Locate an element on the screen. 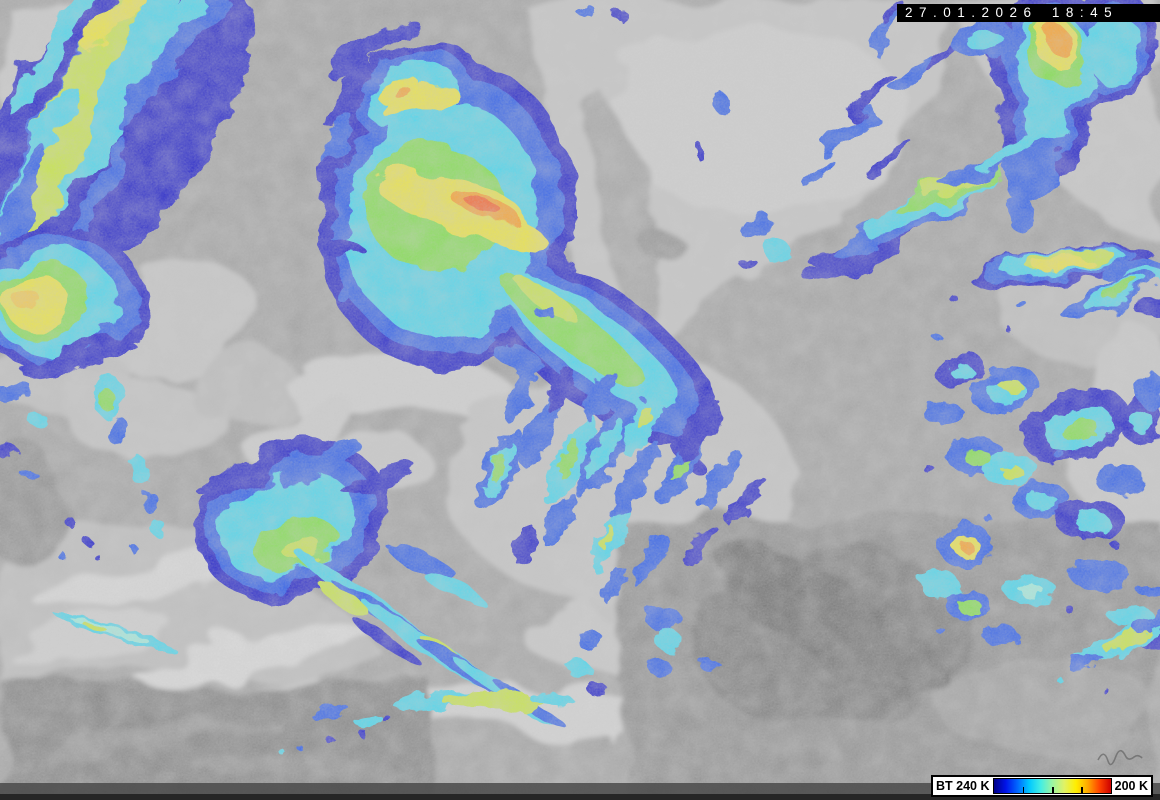  colorbar-label-right: 200 K is located at coordinates (1131, 786).